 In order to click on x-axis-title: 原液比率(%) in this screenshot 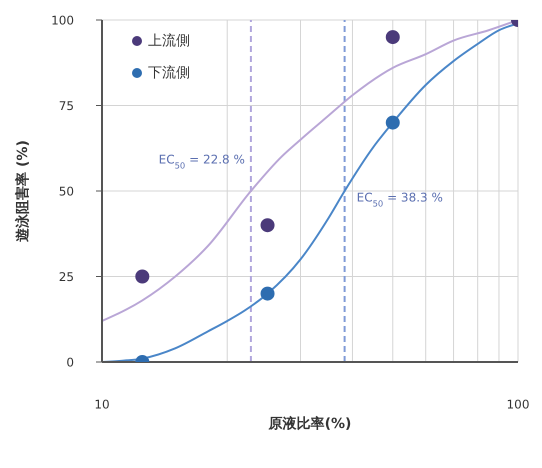, I will do `click(310, 423)`.